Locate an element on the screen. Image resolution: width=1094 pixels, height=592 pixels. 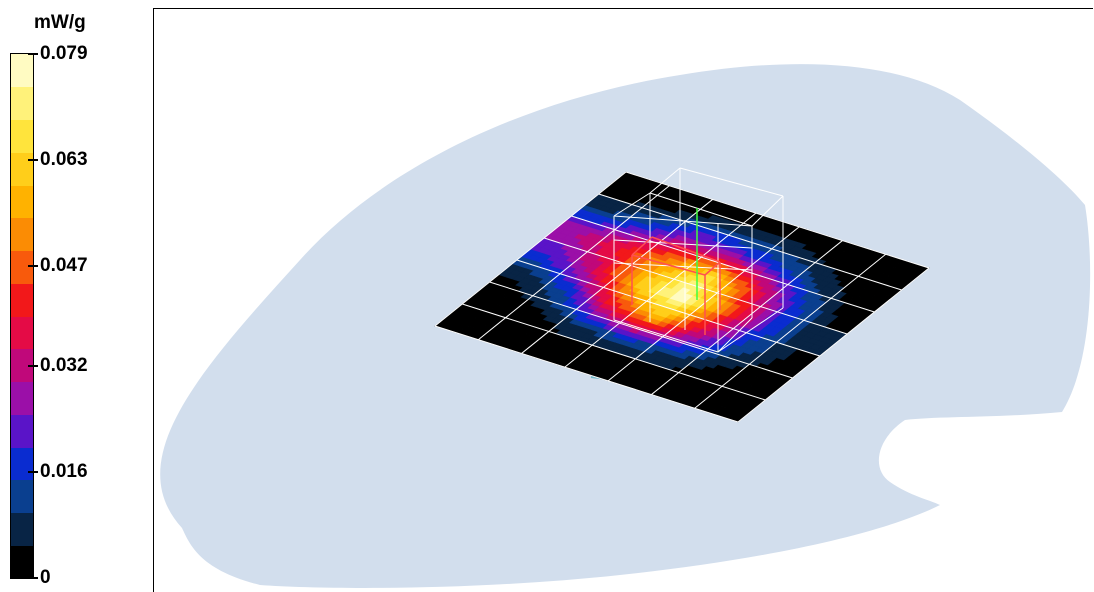
colorbar-tick-label: 0 is located at coordinates (45, 577).